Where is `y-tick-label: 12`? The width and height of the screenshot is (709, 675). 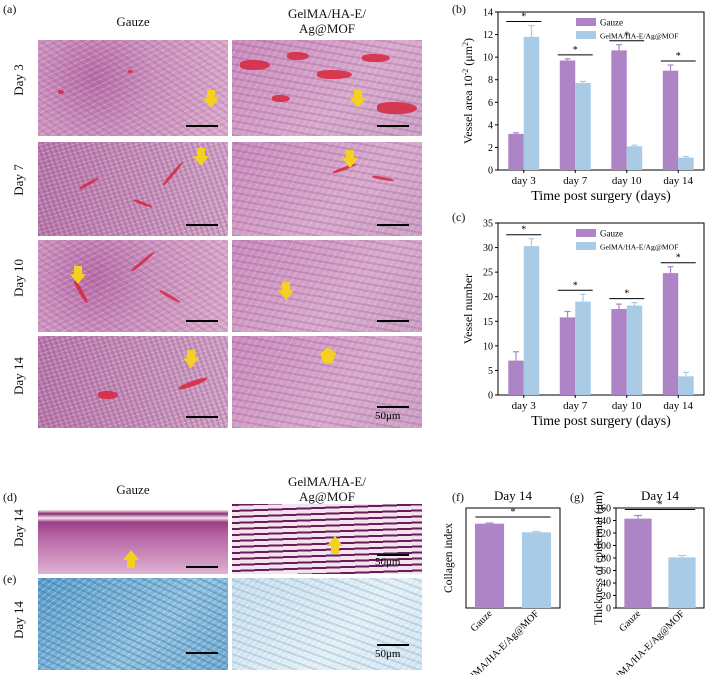
y-tick-label: 12 is located at coordinates (488, 35).